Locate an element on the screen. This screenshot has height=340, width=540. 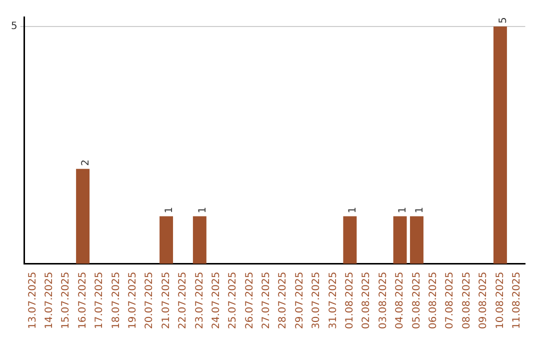
x-tick-label: 20.07.2025 is located at coordinates (150, 301).